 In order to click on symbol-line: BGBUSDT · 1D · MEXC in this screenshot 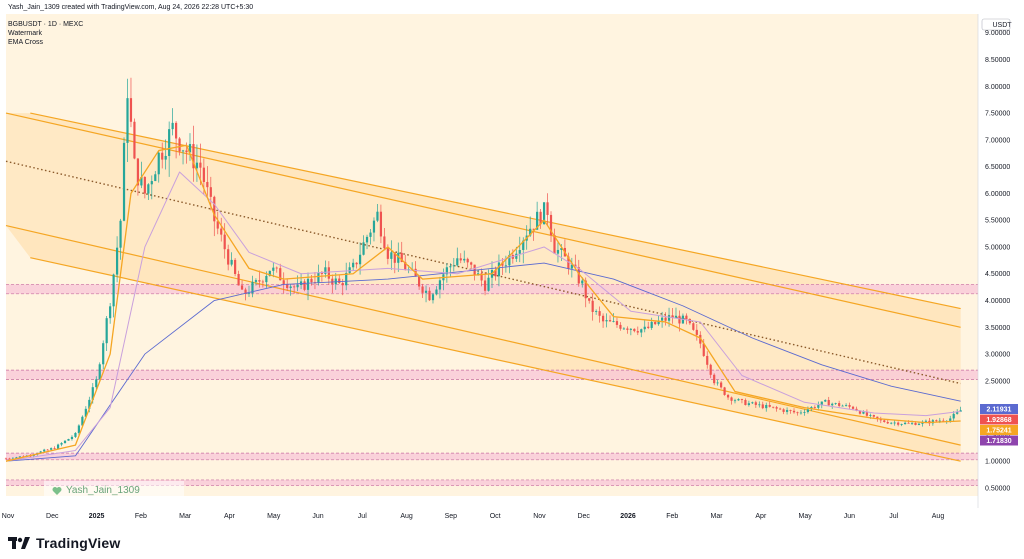, I will do `click(46, 24)`.